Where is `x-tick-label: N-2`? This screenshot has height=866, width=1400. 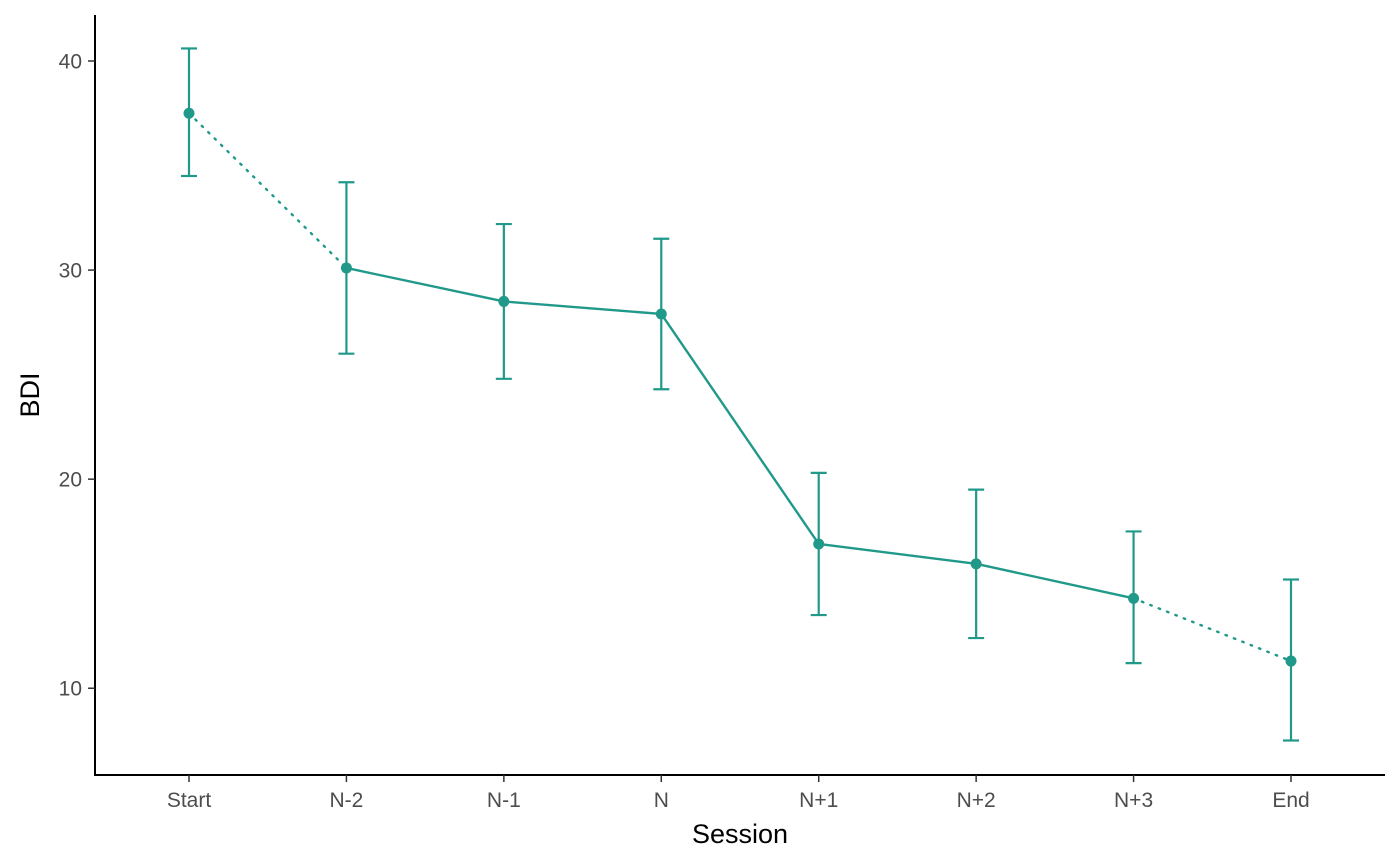 x-tick-label: N-2 is located at coordinates (347, 800).